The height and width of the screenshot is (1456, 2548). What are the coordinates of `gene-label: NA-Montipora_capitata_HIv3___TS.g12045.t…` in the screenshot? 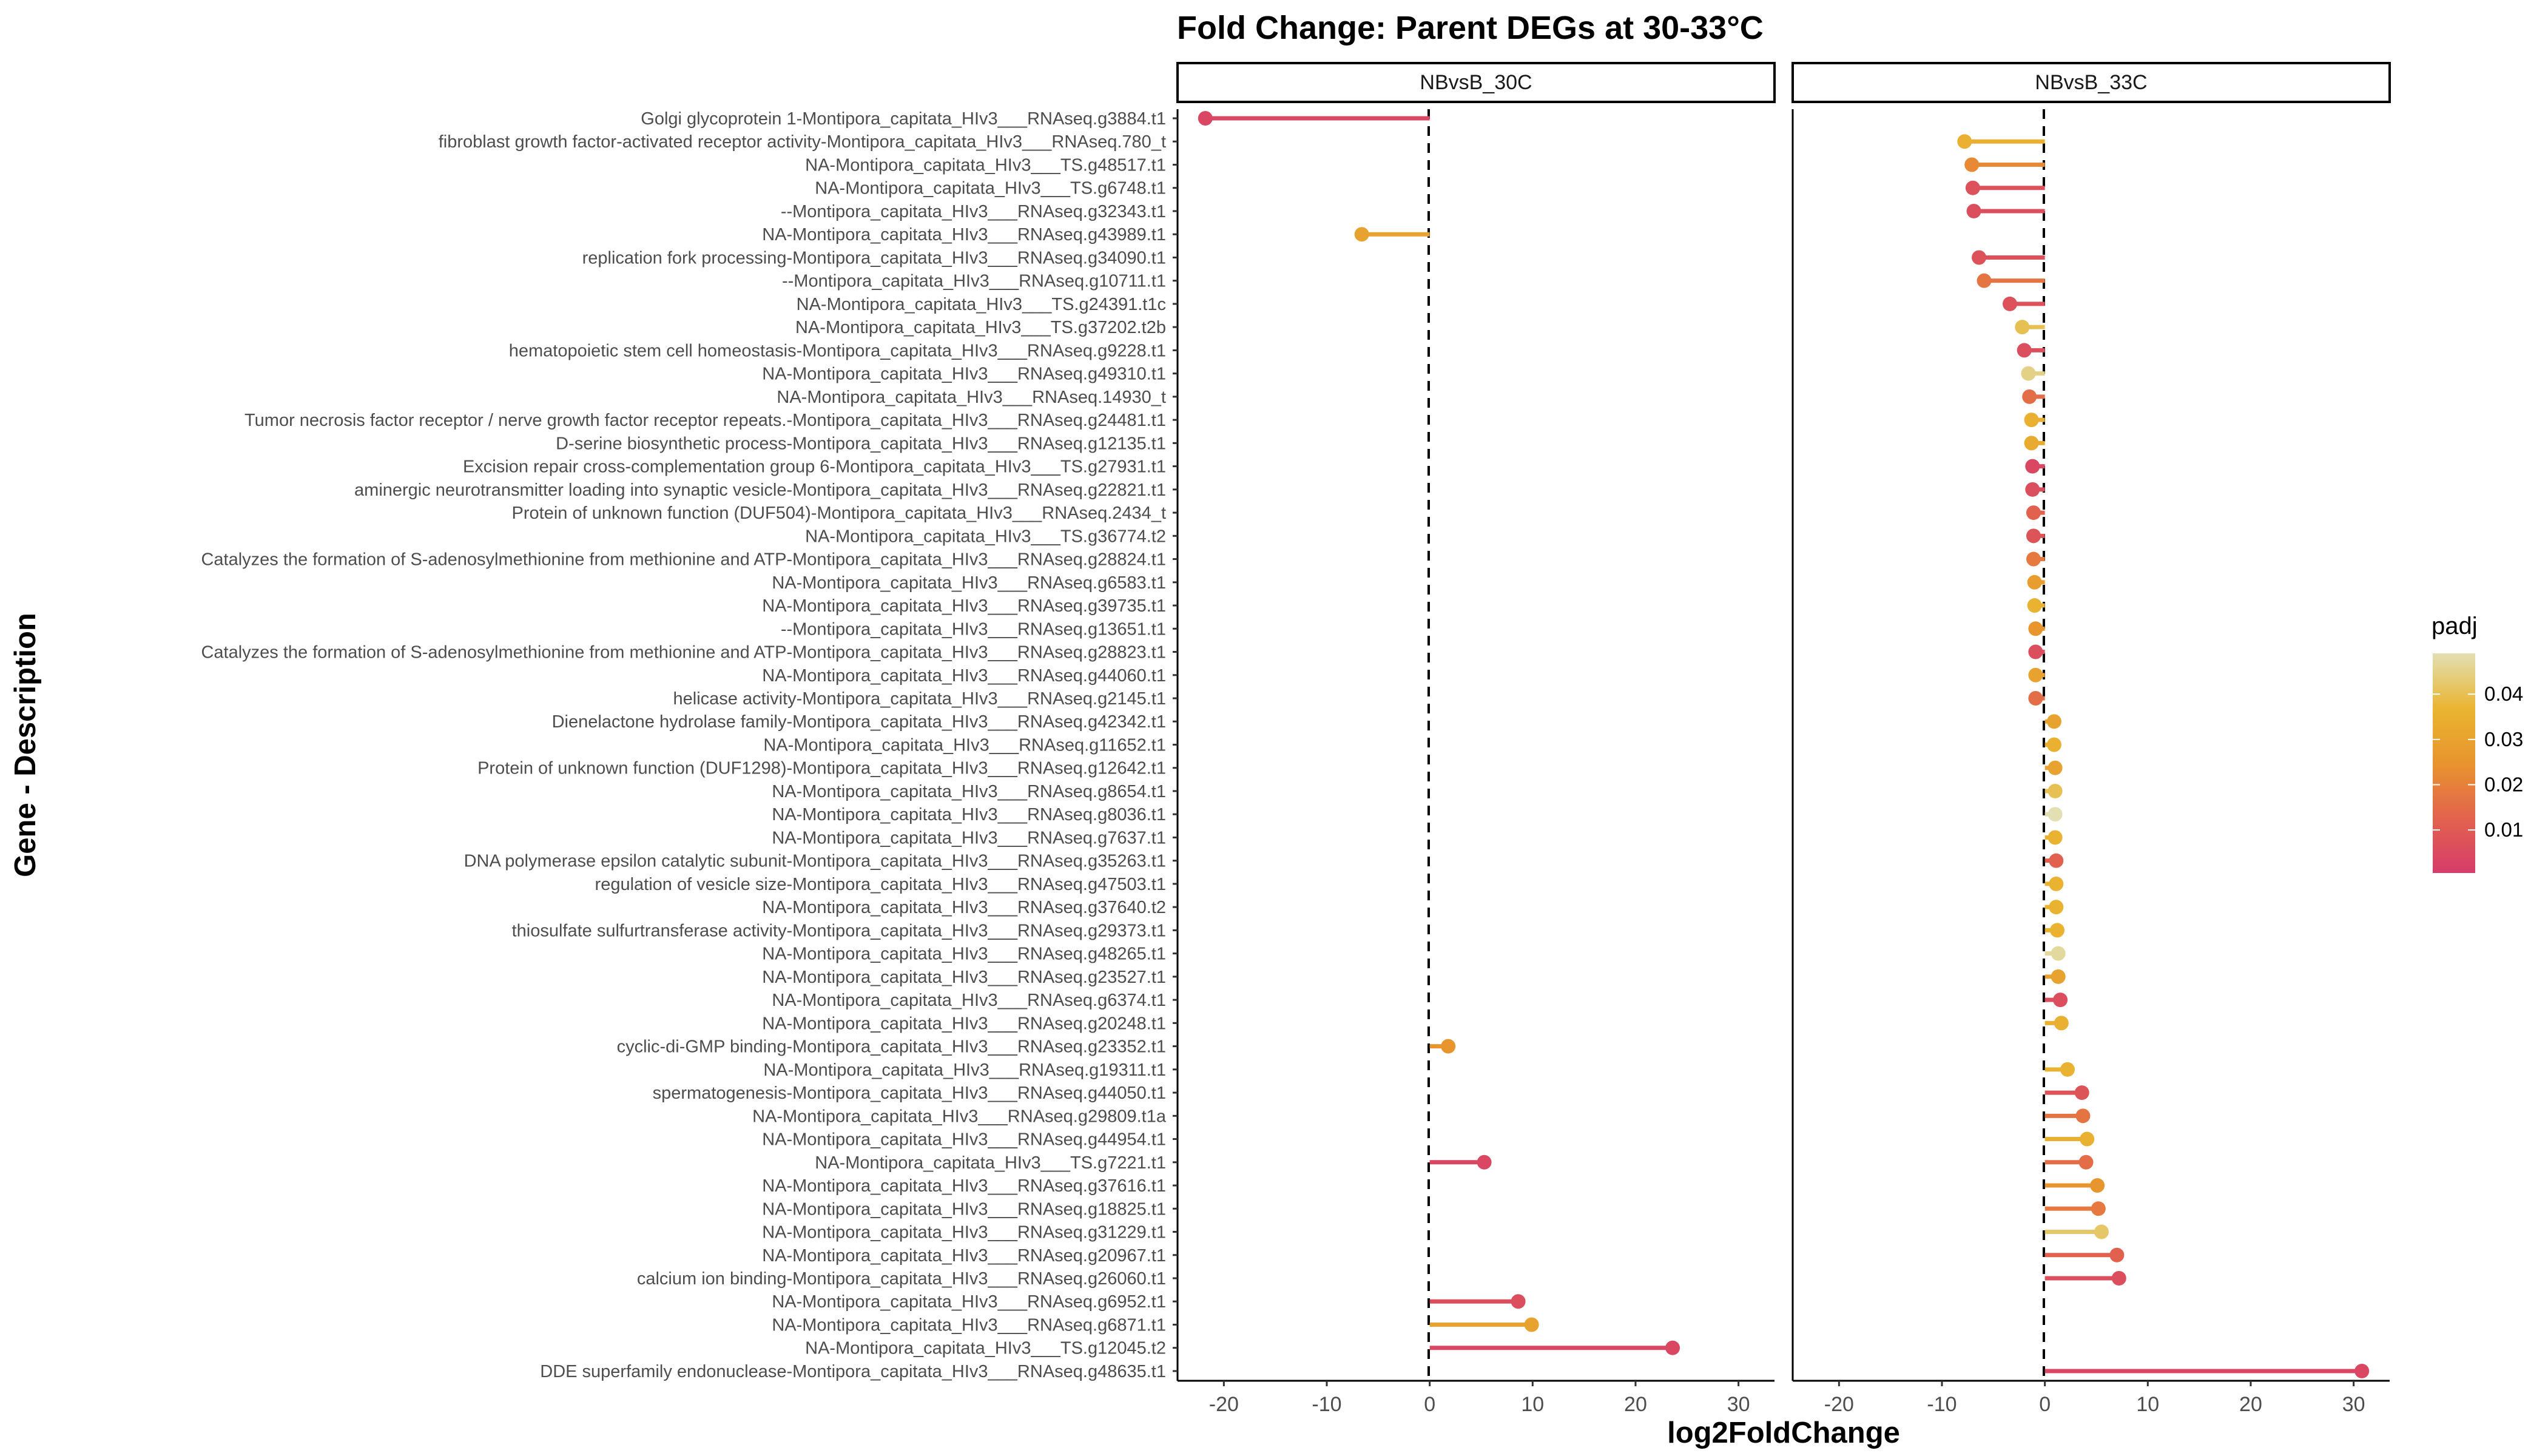 It's located at (985, 1348).